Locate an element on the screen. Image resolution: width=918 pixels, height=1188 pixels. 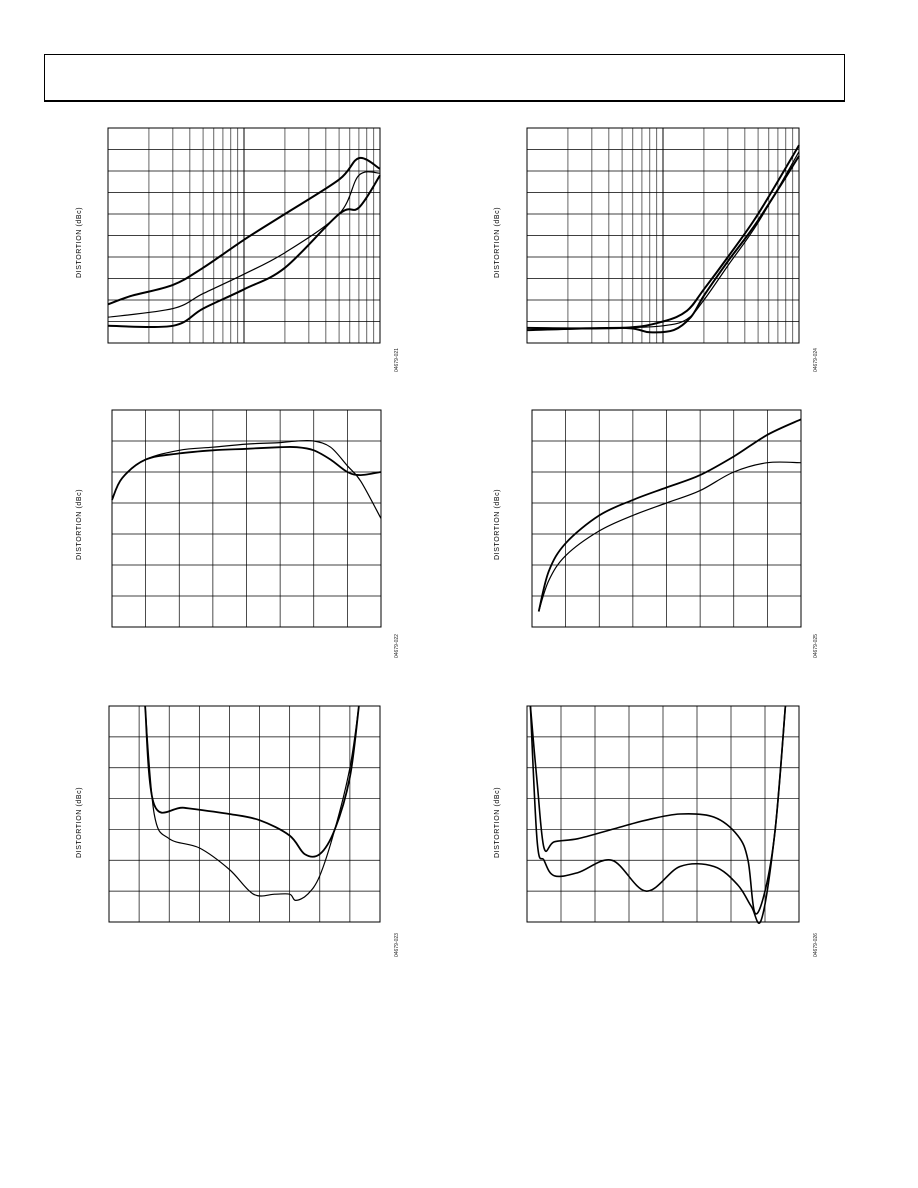
chart-1-plot is located at coordinates (244, 235).